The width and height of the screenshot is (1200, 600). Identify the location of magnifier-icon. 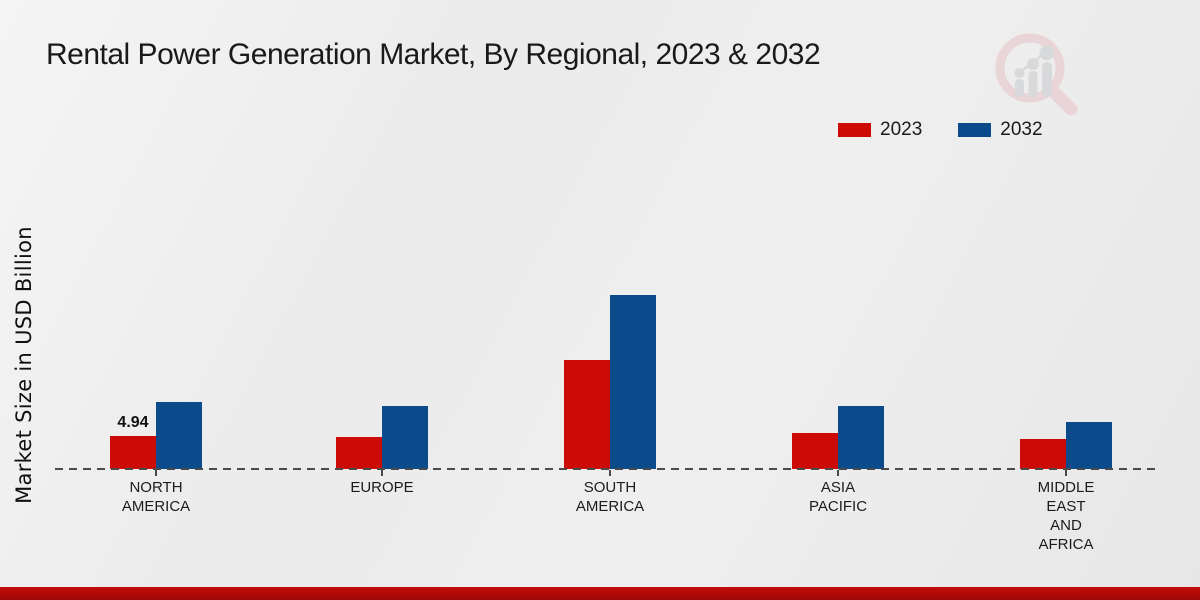
(1036, 74).